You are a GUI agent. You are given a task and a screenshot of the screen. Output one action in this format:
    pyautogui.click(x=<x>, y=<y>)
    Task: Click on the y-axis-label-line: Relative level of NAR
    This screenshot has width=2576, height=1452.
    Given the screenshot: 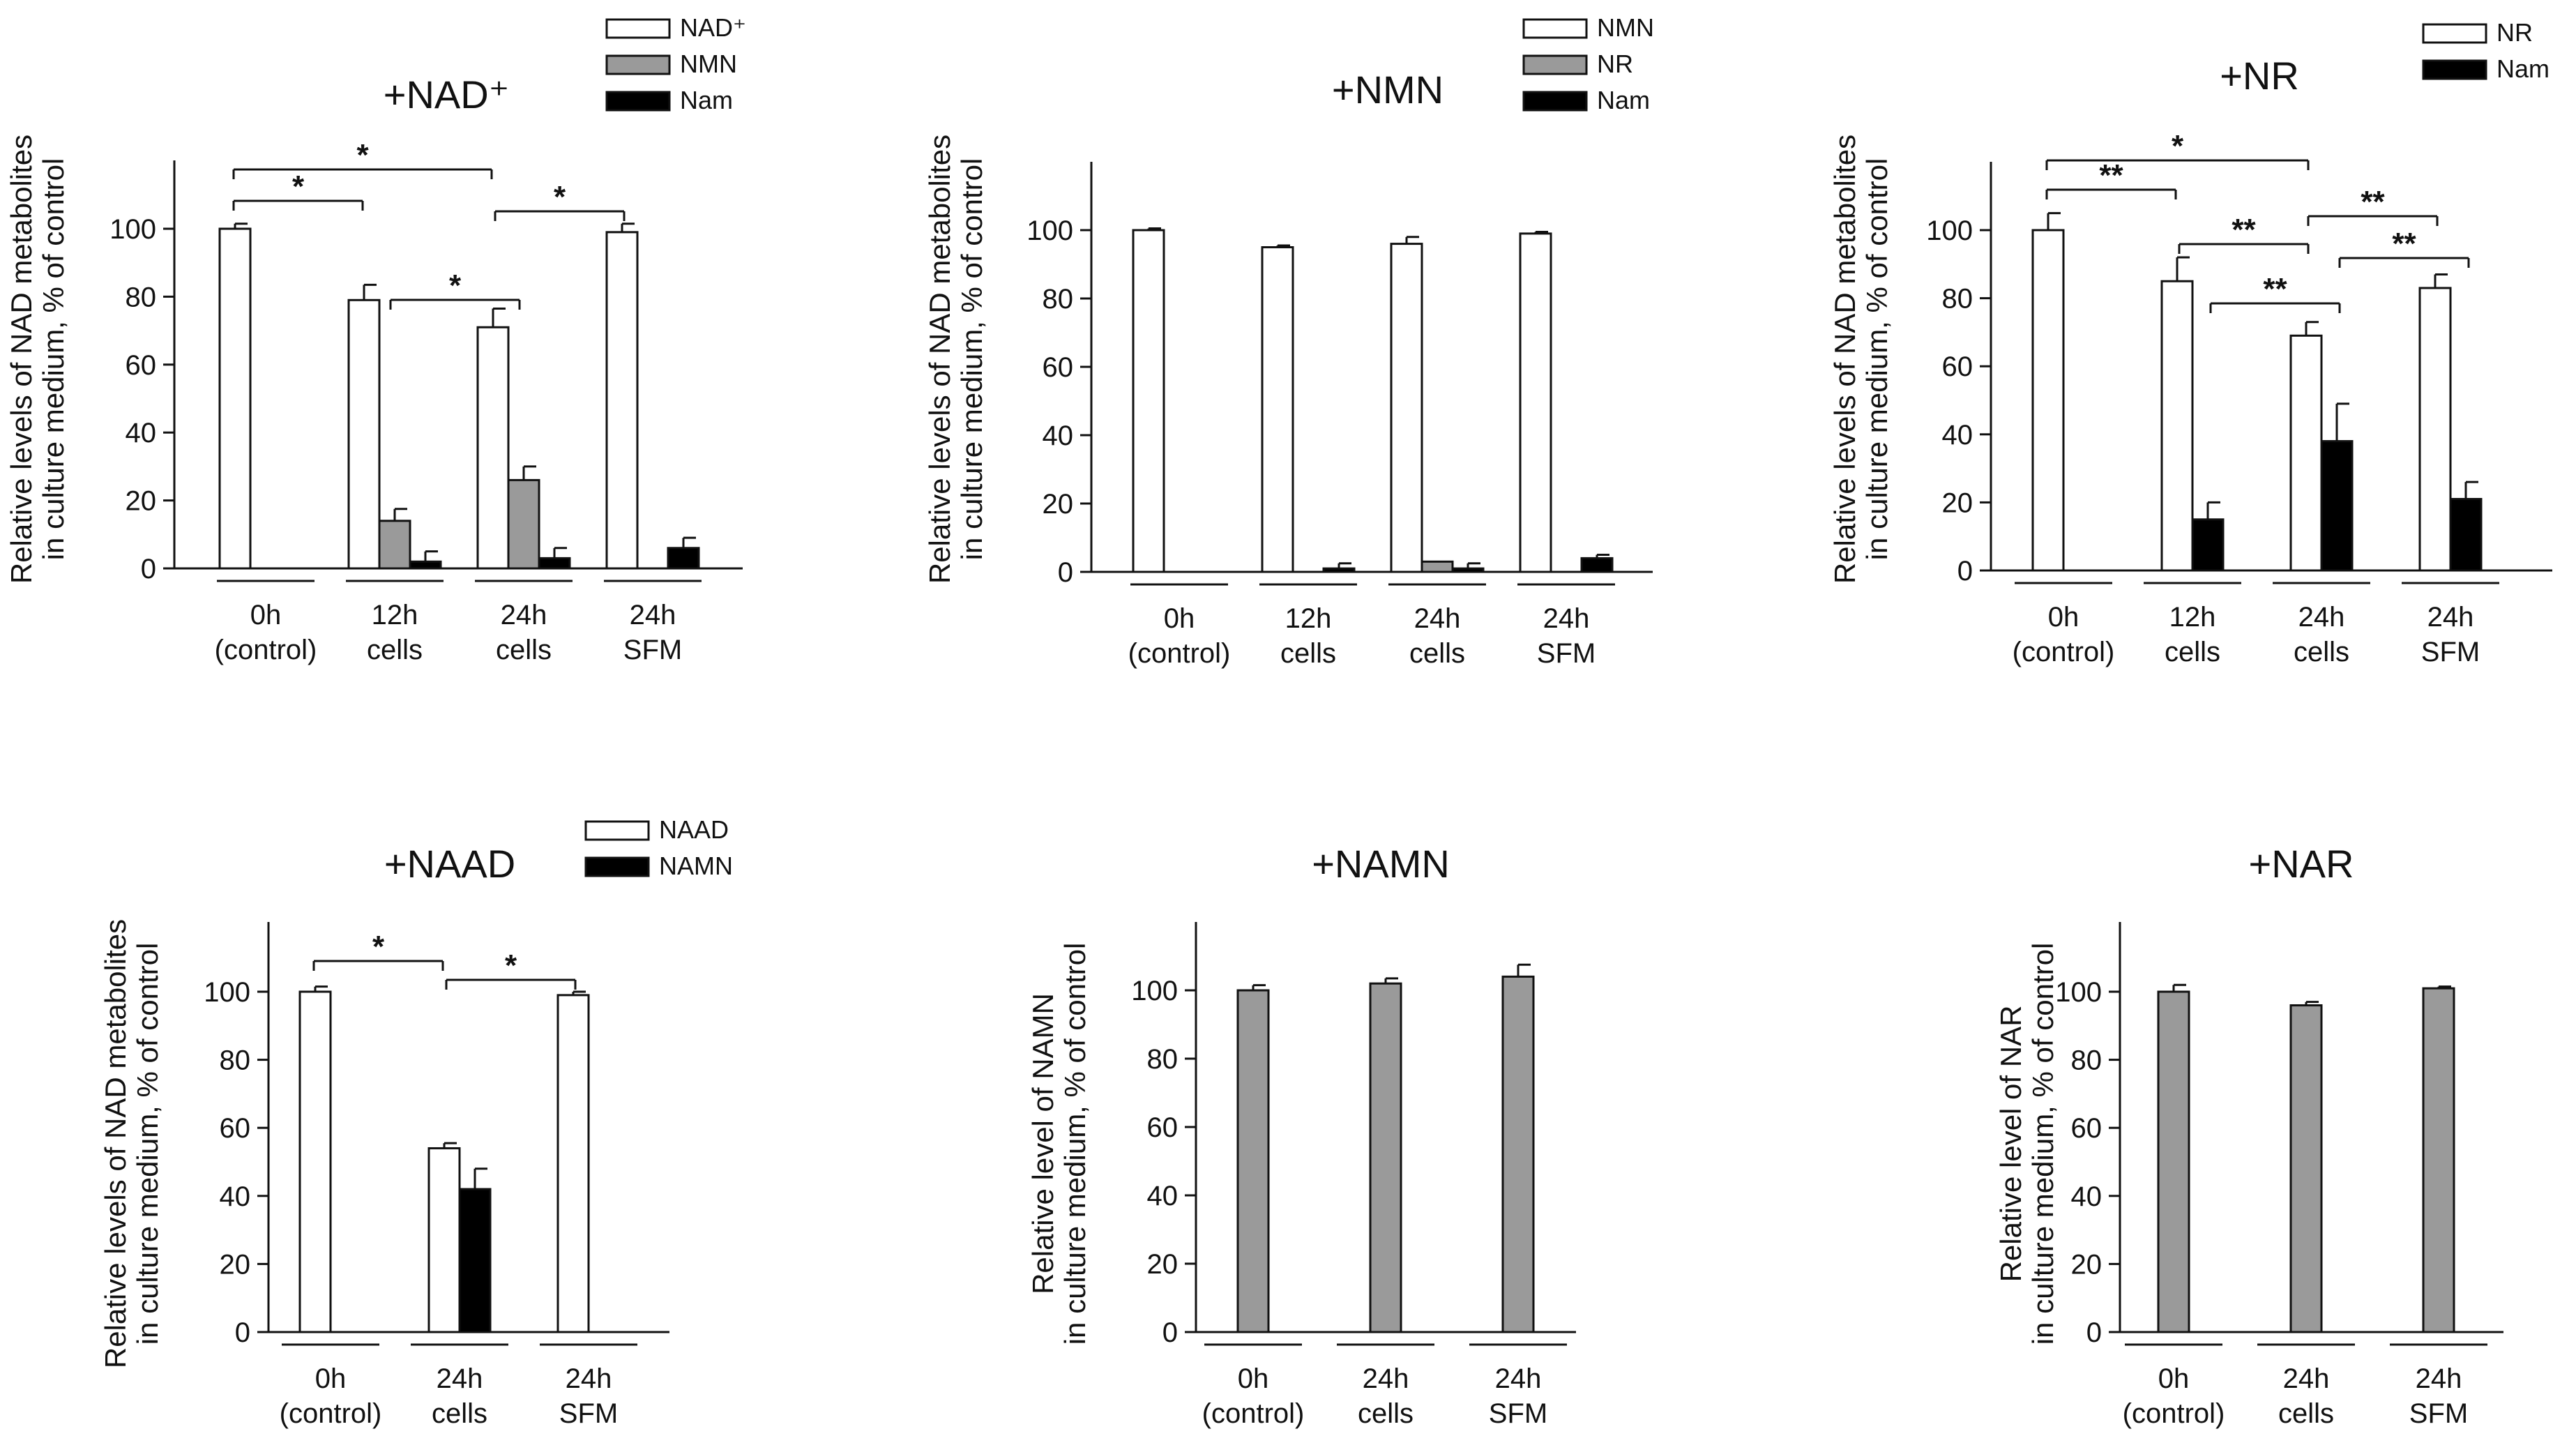 What is the action you would take?
    pyautogui.click(x=2010, y=1144)
    